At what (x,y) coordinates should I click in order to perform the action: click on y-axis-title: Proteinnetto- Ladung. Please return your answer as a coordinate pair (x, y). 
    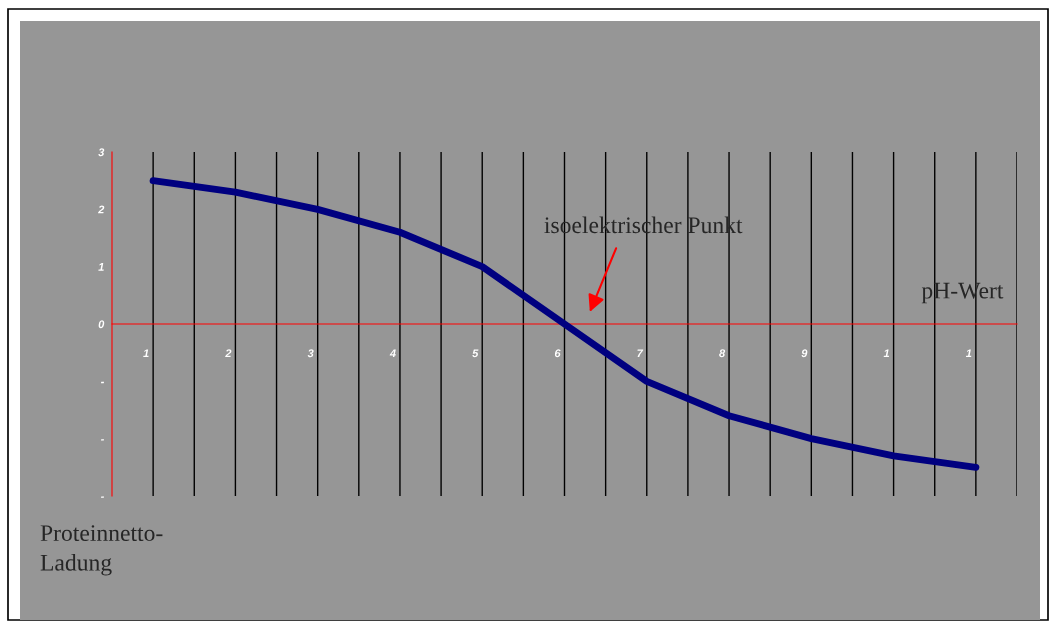
    Looking at the image, I should click on (101, 550).